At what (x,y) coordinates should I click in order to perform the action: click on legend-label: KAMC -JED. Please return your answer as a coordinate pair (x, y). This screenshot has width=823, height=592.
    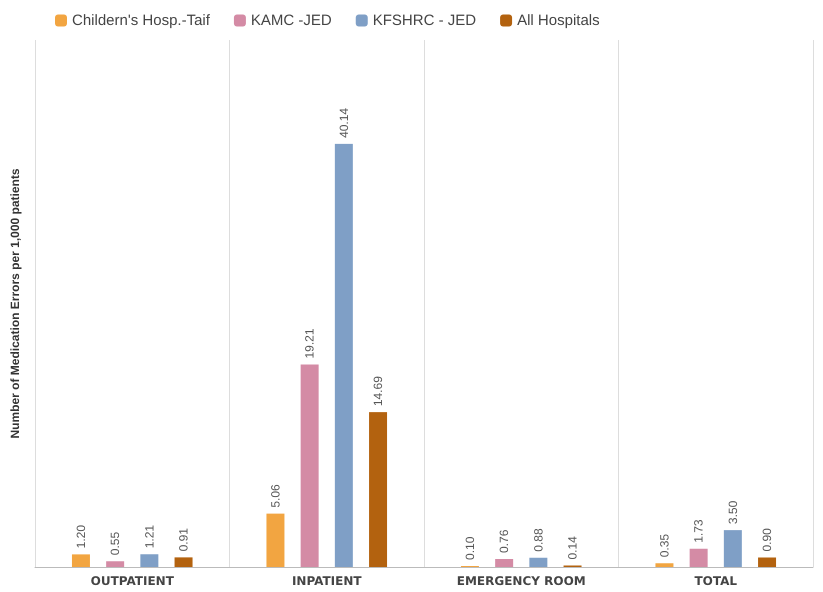
    Looking at the image, I should click on (291, 20).